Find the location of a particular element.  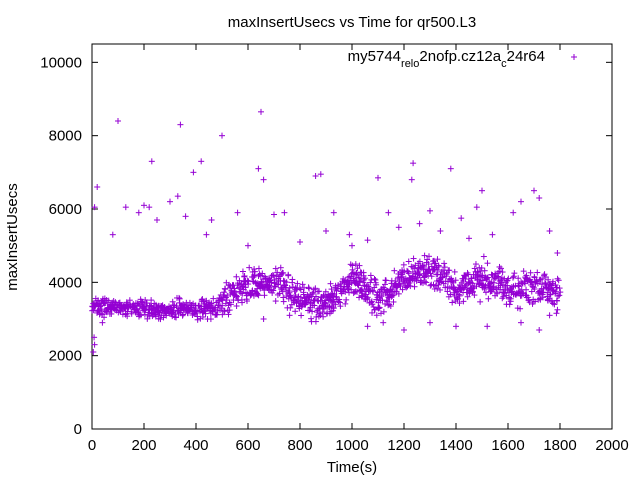

x-tick-label: 0 is located at coordinates (92, 445).